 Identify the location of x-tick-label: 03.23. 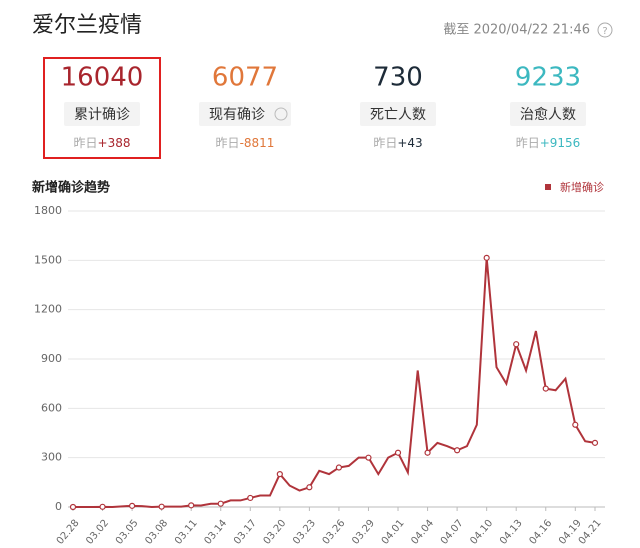
(304, 531).